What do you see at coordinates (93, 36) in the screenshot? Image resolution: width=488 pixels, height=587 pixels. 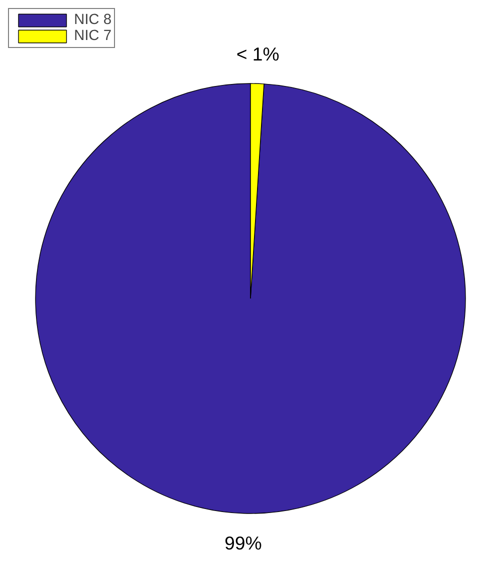 I see `legend-label: NIC 7` at bounding box center [93, 36].